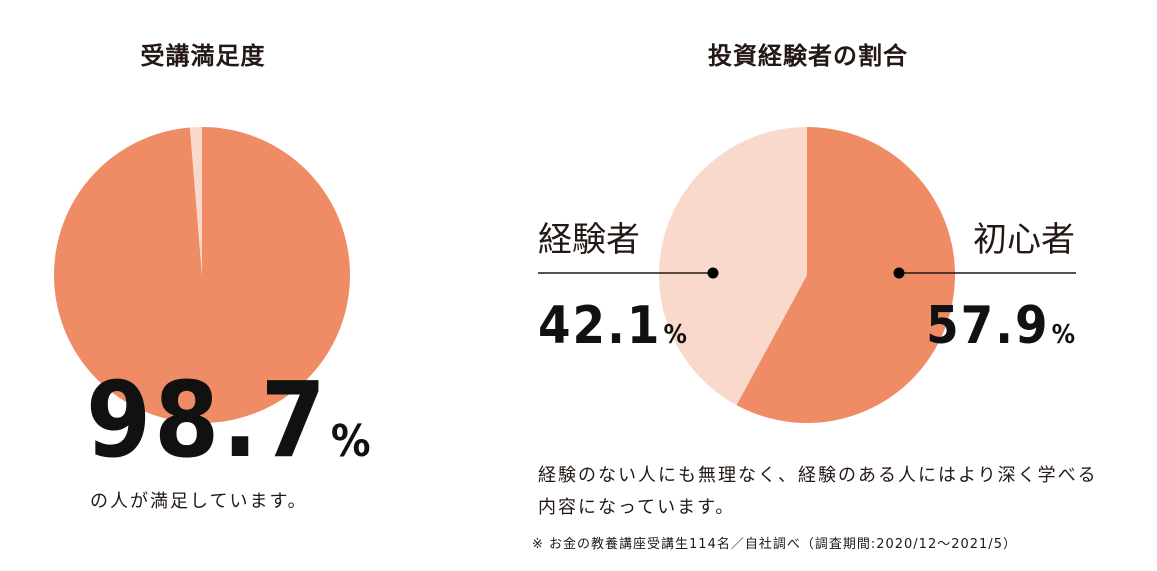 The image size is (1157, 571). I want to click on satisfaction-unit: %, so click(350, 441).